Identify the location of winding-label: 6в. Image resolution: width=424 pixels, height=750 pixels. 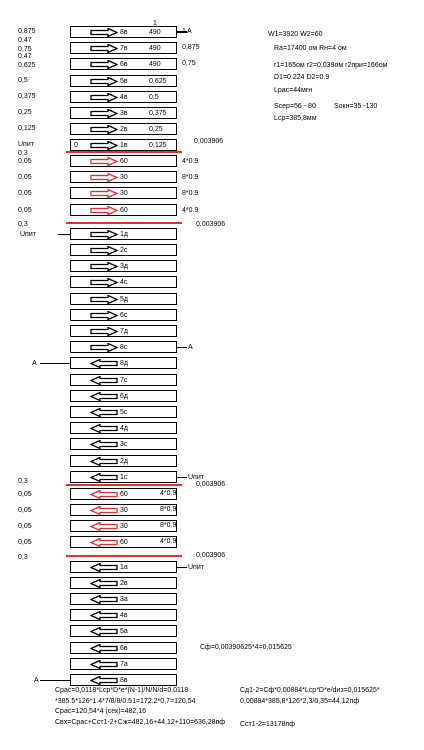
(124, 648).